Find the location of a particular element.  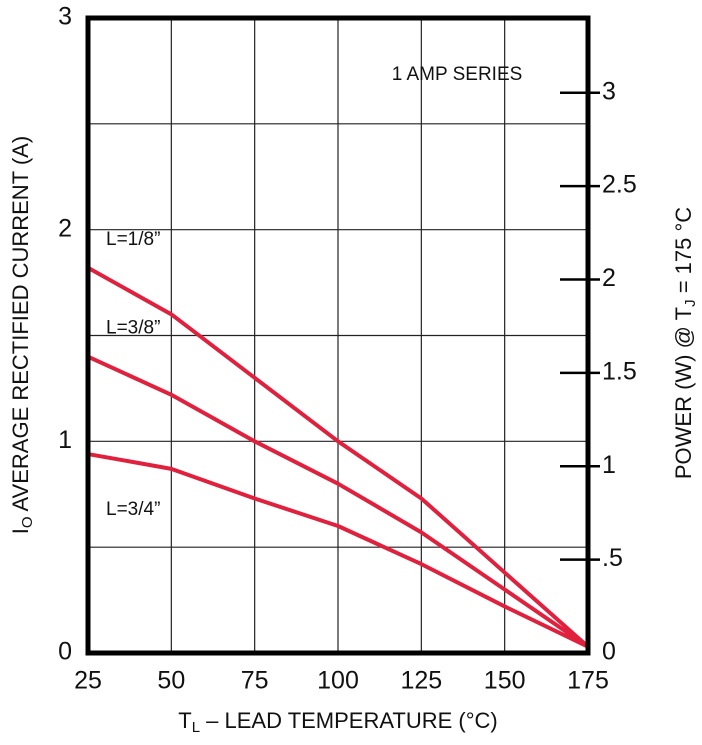

x-tick-label: 25 is located at coordinates (88, 681).